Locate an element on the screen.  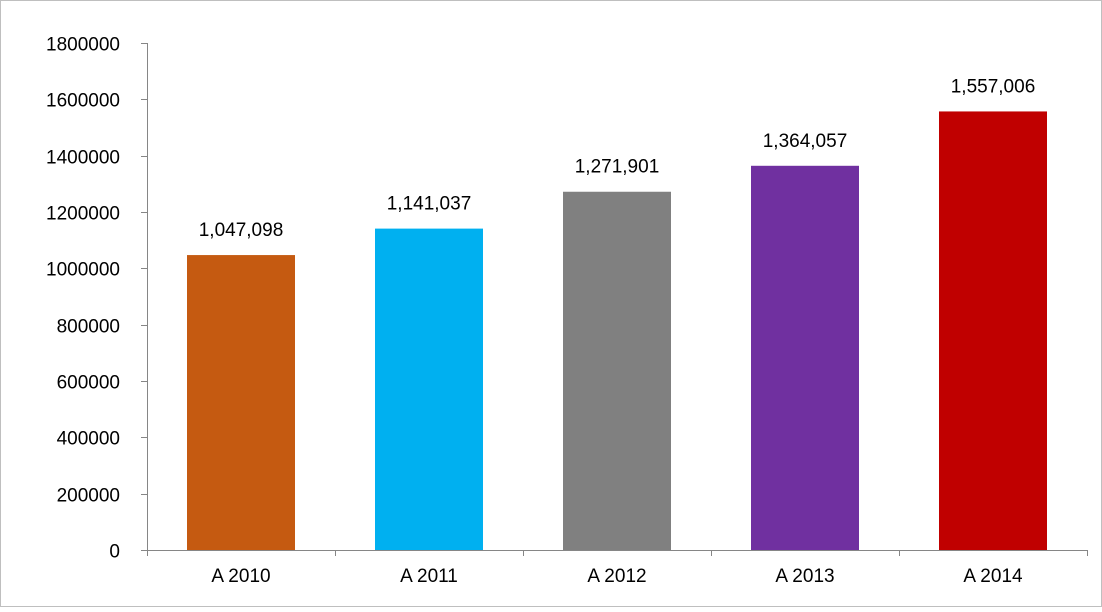
bar-a-2014 is located at coordinates (993, 331).